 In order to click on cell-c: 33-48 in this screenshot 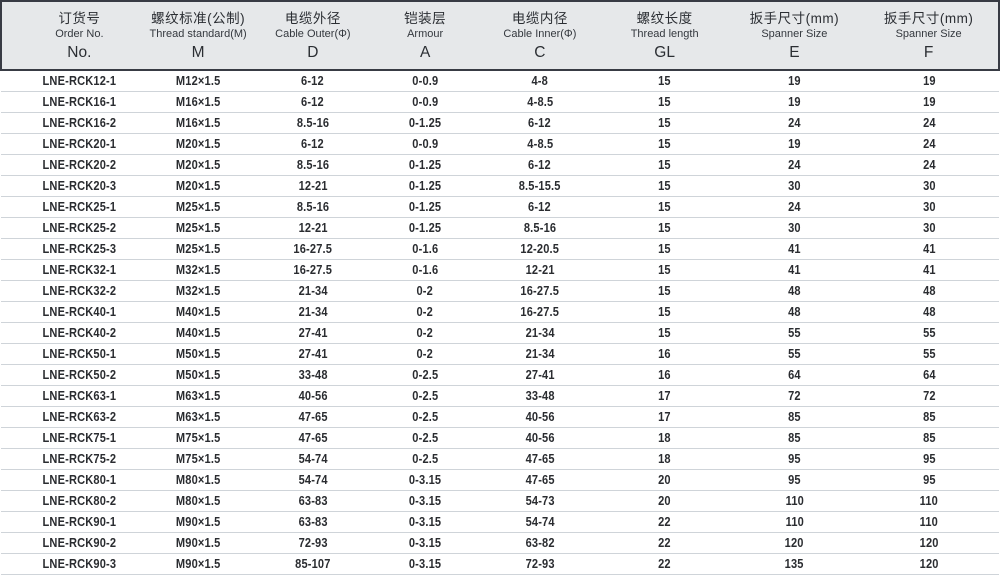, I will do `click(540, 396)`.